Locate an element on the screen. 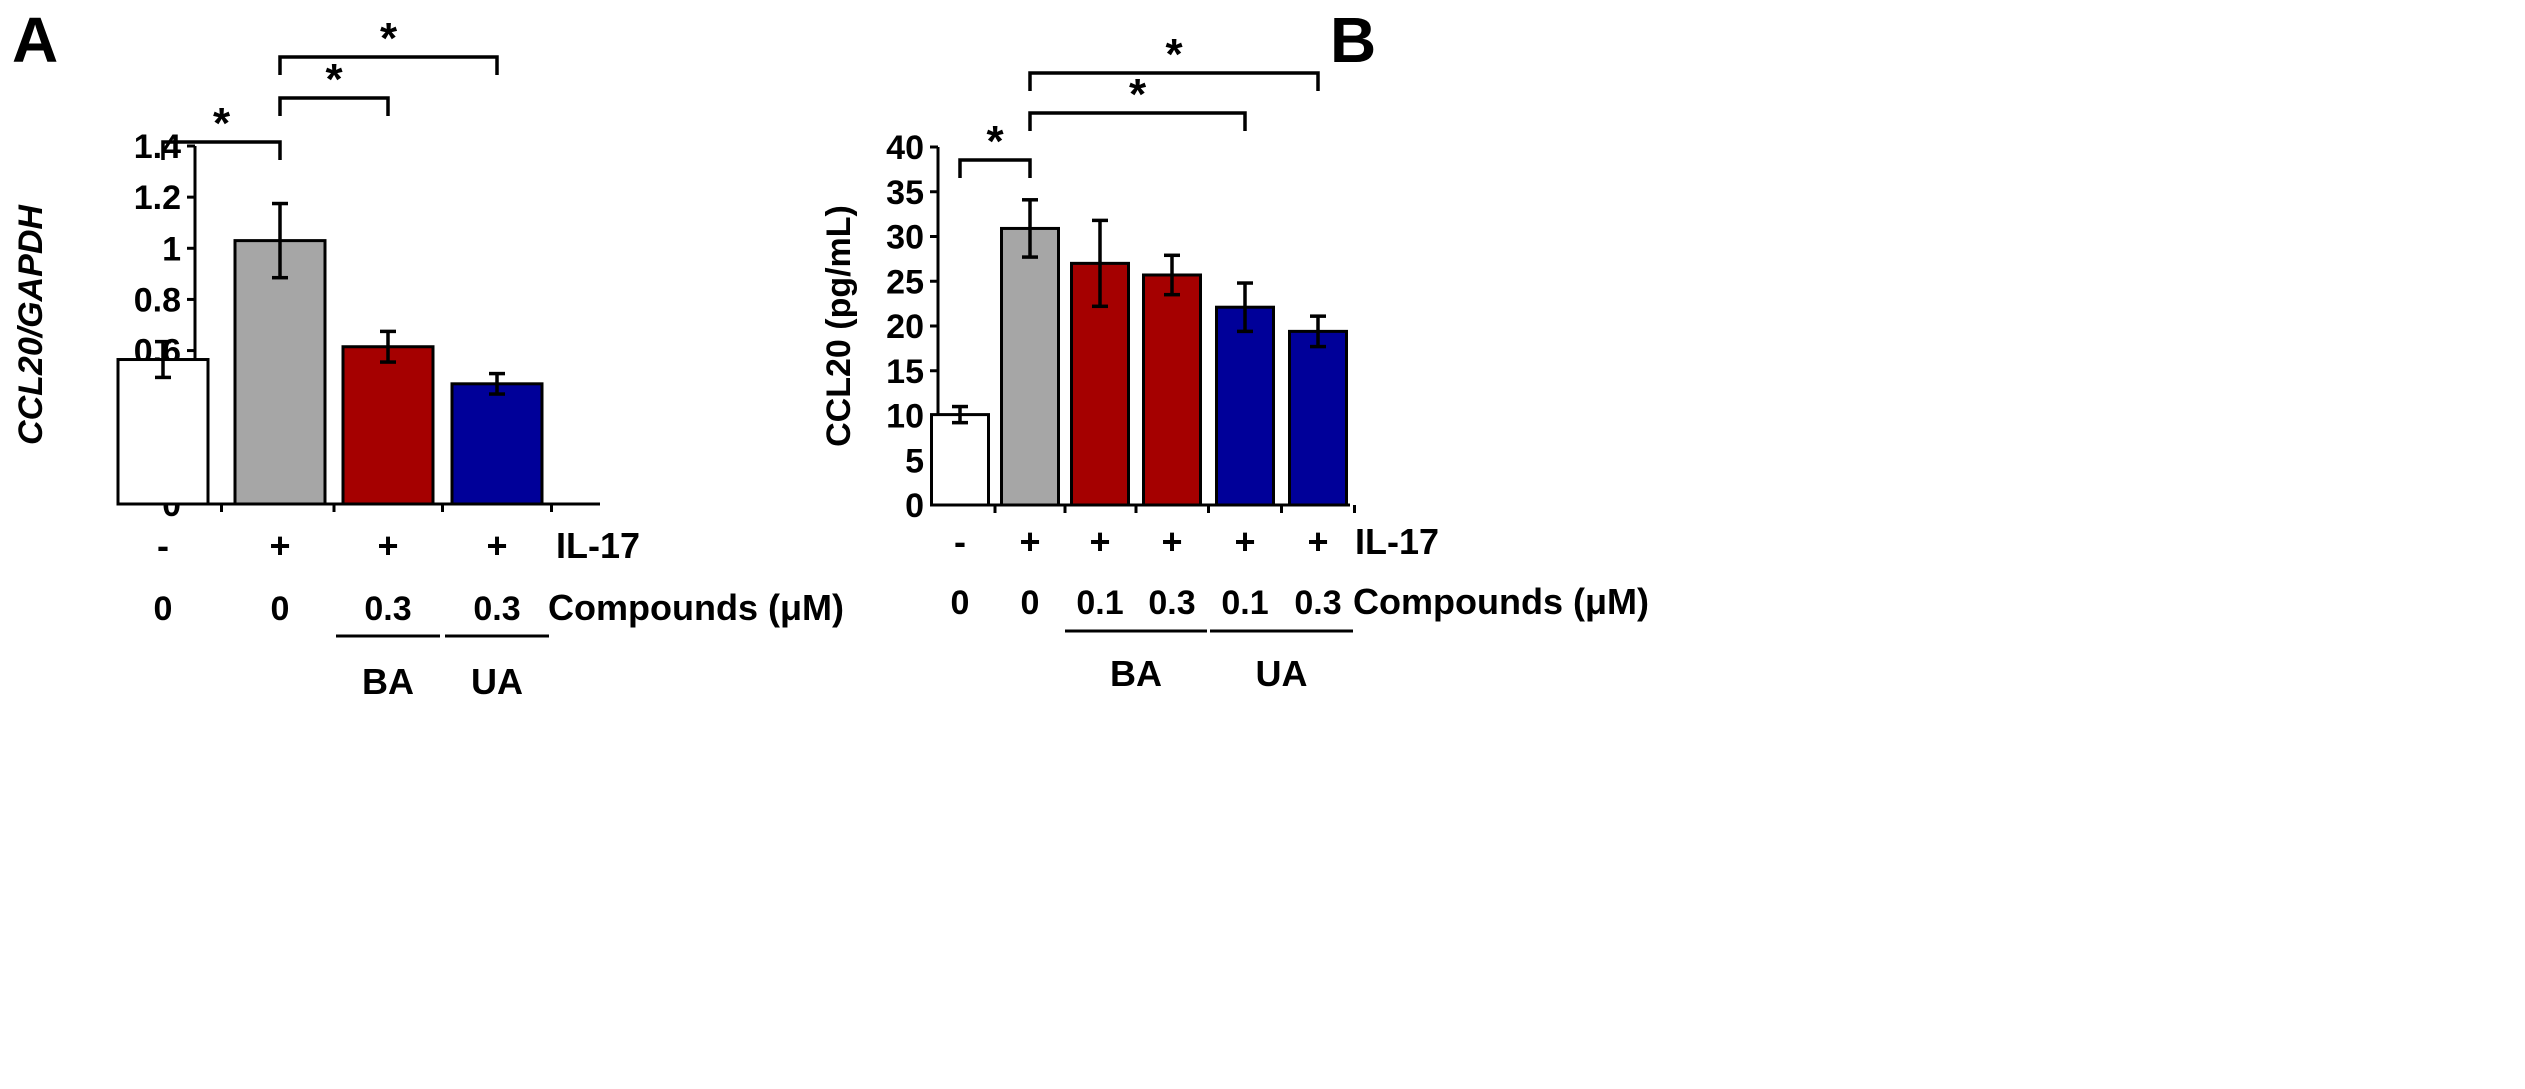 This screenshot has height=1089, width=2525. panel-b-compounds-label: Compounds (μM) is located at coordinates (1501, 601).